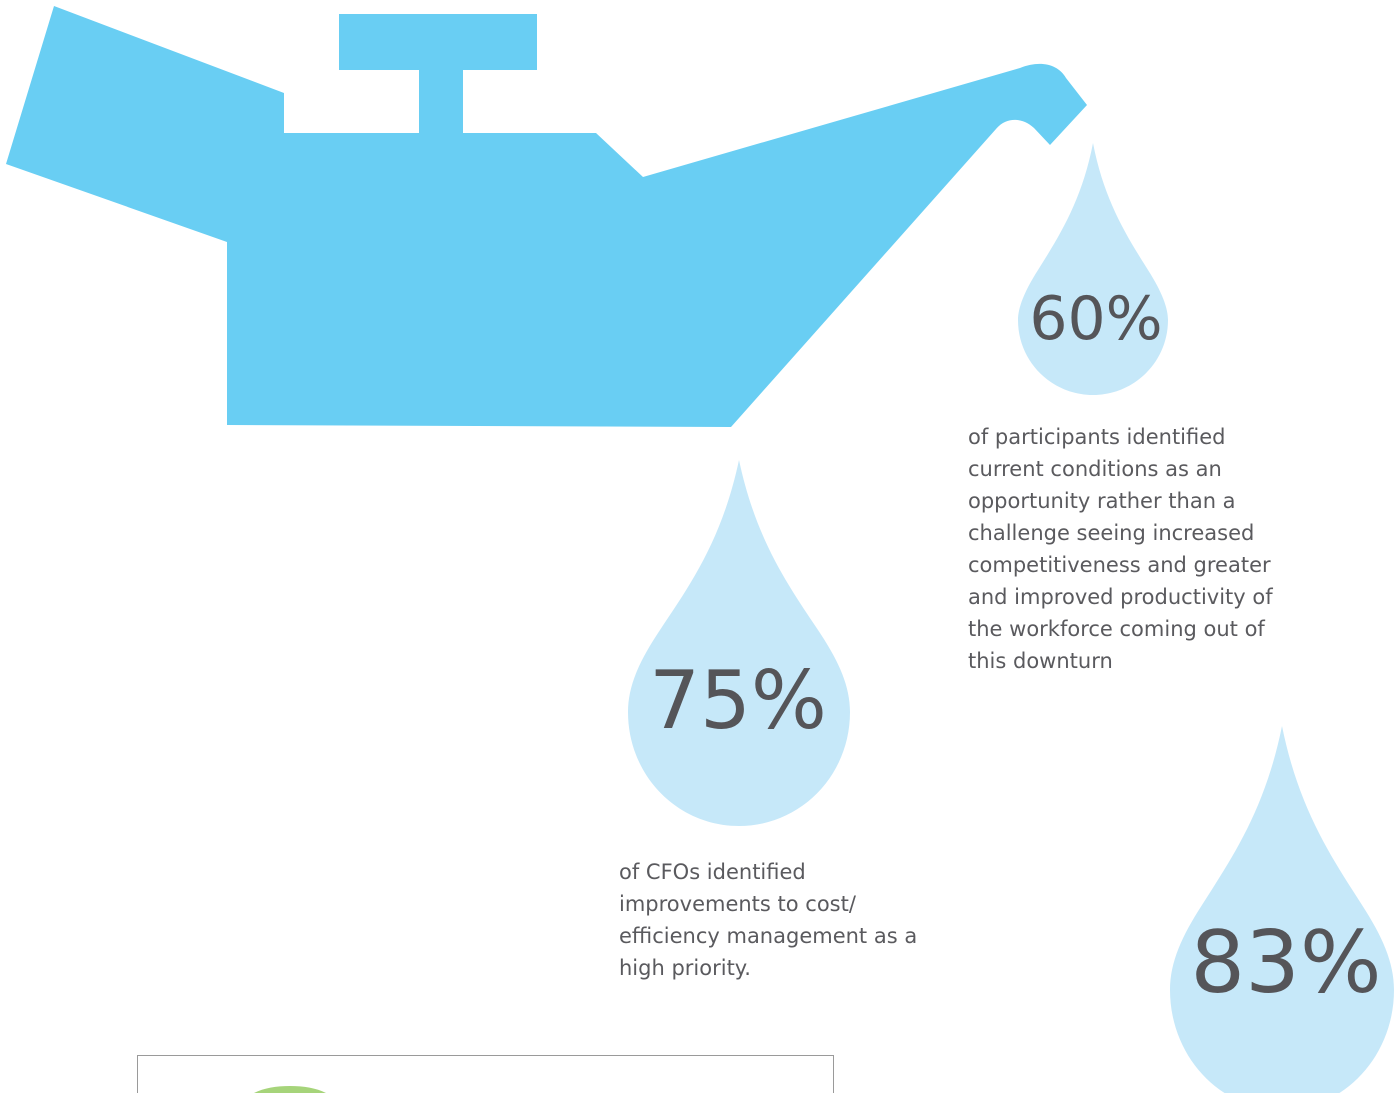 The image size is (1397, 1093). I want to click on bottom-panel, so click(485, 1074).